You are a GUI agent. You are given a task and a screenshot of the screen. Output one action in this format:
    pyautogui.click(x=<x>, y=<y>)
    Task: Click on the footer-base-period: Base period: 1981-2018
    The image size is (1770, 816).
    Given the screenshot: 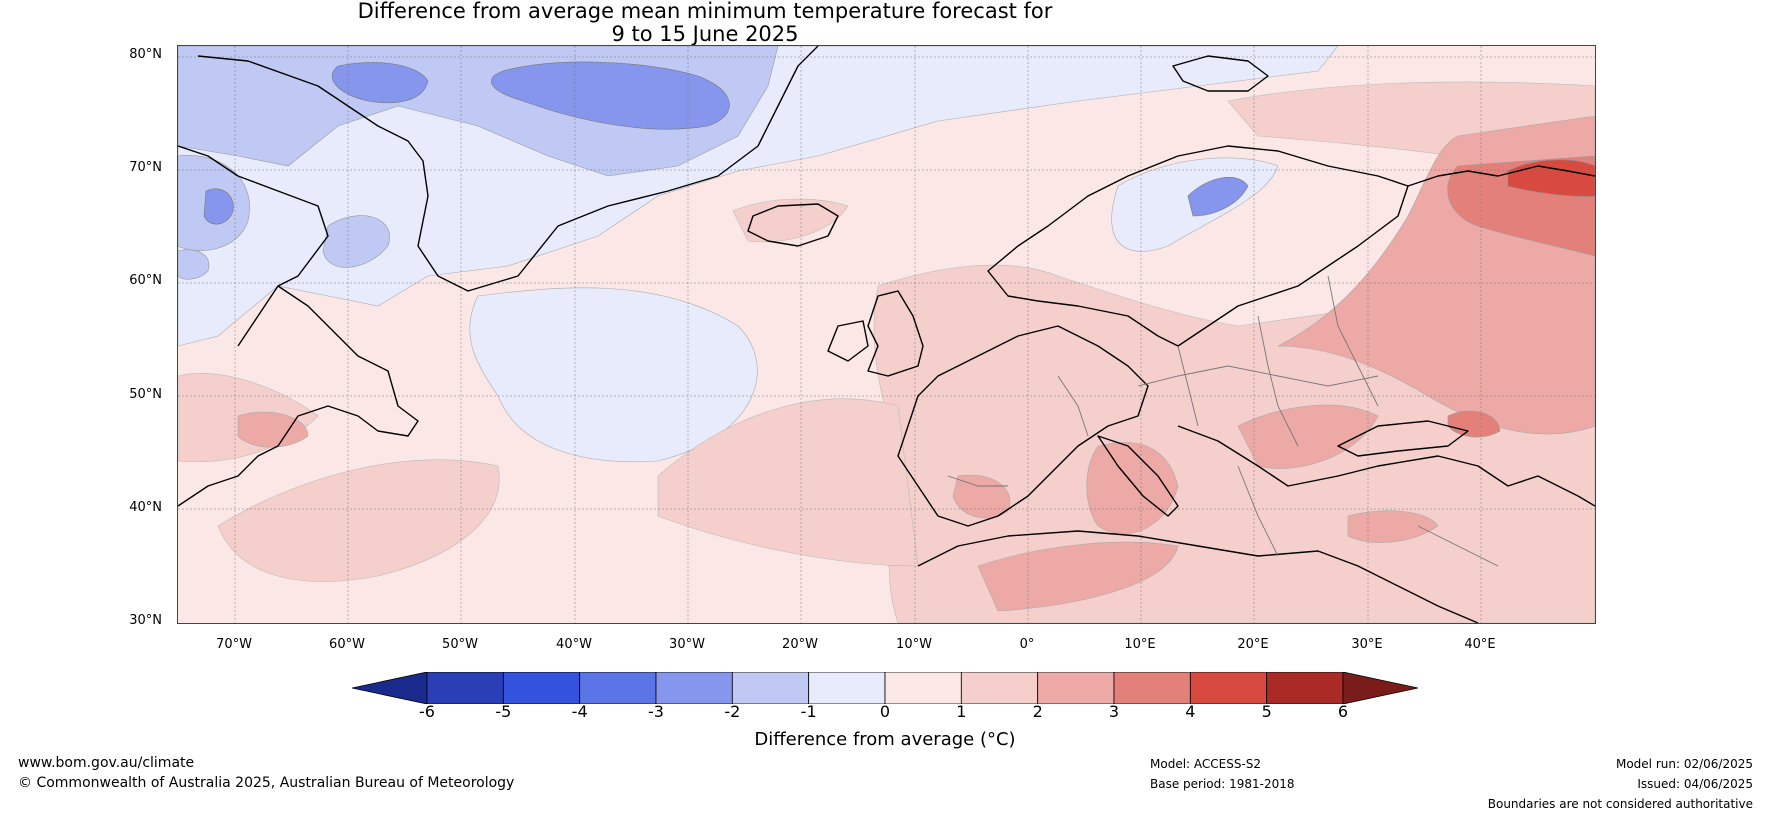 What is the action you would take?
    pyautogui.click(x=1222, y=784)
    